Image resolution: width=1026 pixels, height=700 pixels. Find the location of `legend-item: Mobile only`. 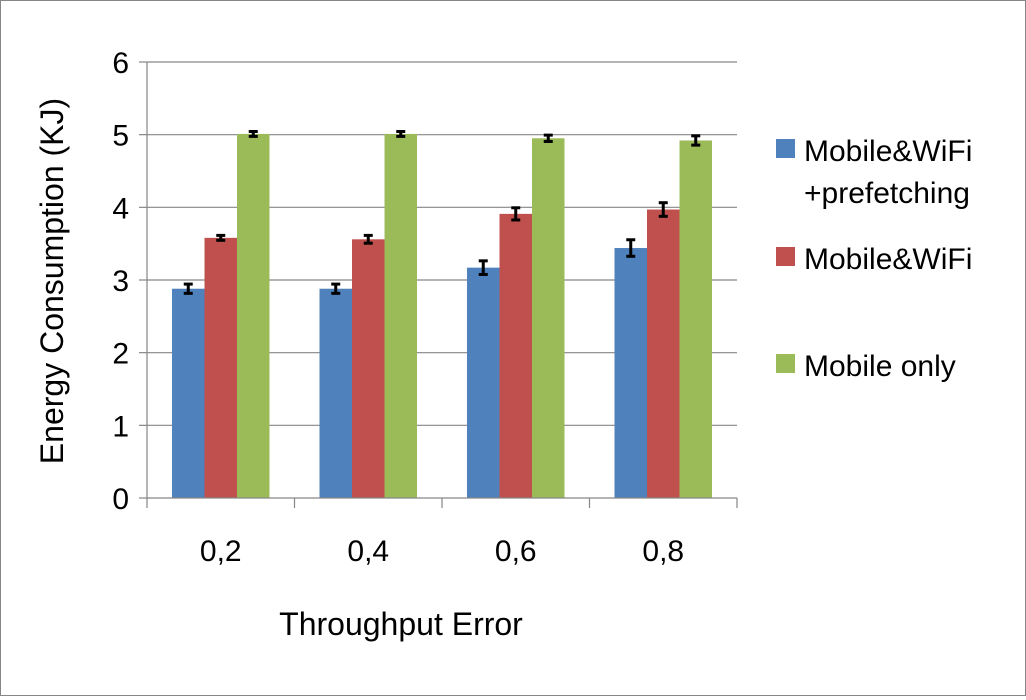

legend-item: Mobile only is located at coordinates (866, 366).